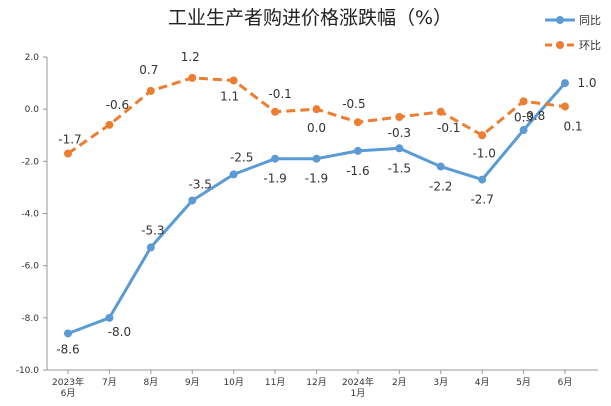 This screenshot has height=406, width=611. I want to click on chart-title: 工业生产者购进价格涨跌幅（%）, so click(310, 18).